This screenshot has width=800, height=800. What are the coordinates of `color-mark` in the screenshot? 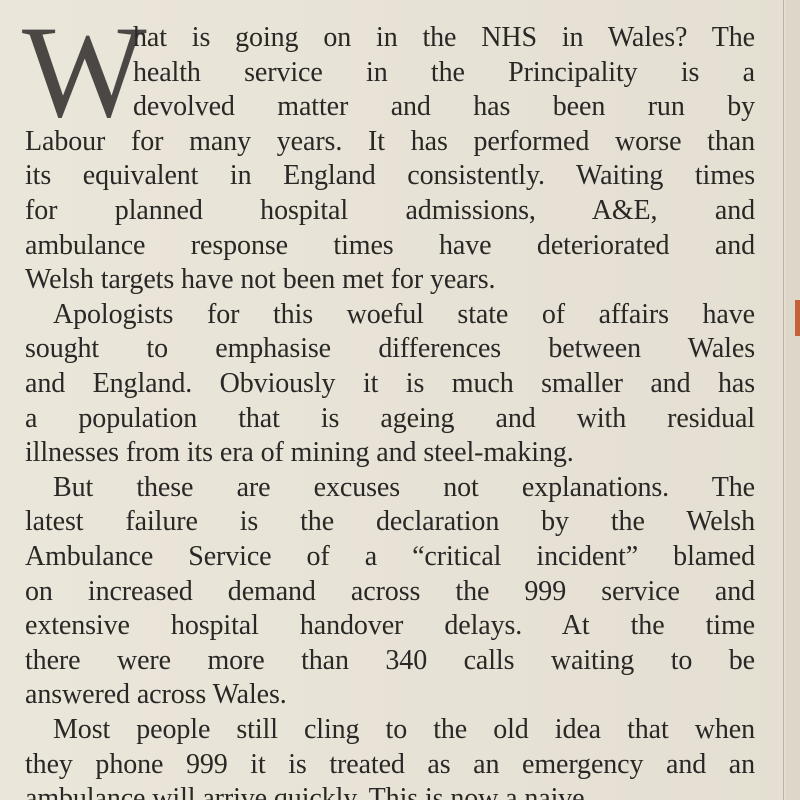 It's located at (797, 318).